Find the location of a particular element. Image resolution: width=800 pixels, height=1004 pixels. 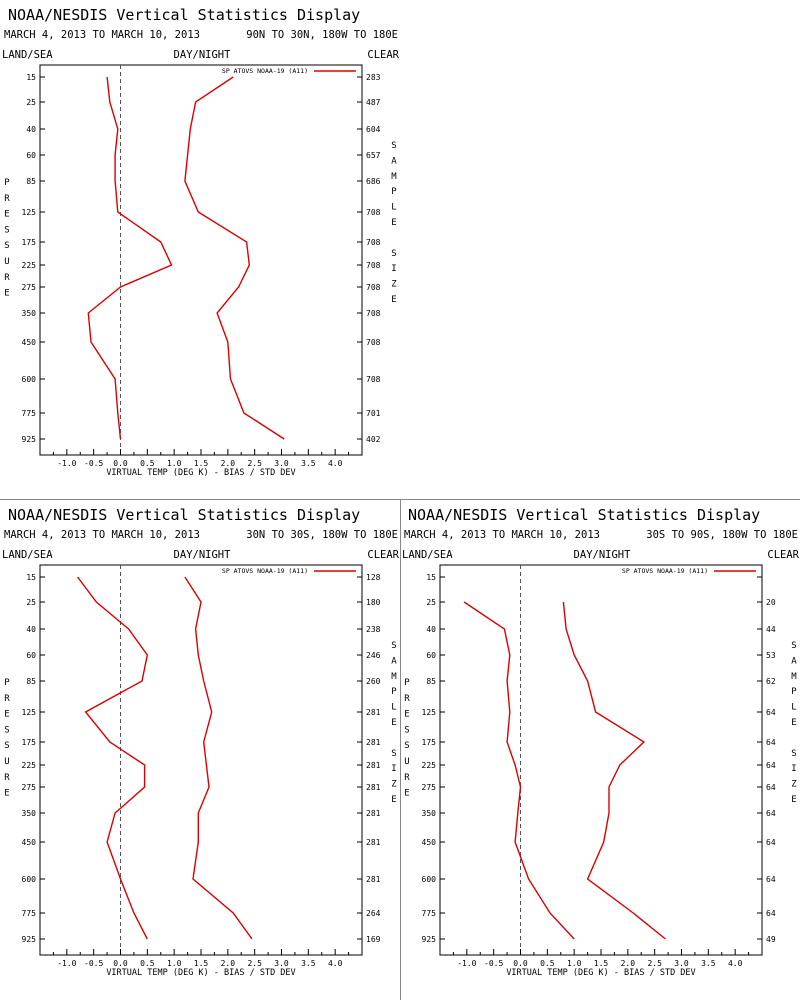

x-tick-label: 3.5 is located at coordinates (308, 463).